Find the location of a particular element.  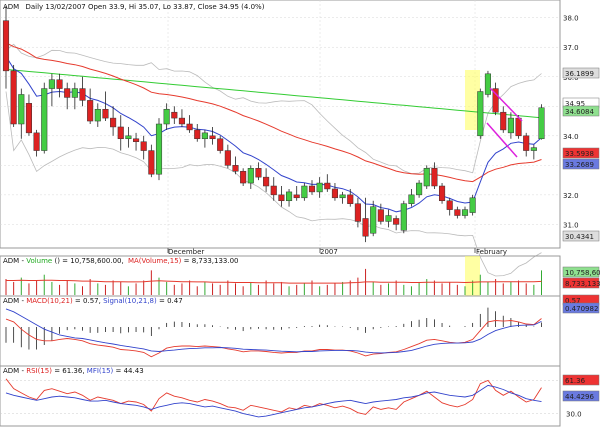

macd-legend-prefix: ADM - is located at coordinates (14, 301).